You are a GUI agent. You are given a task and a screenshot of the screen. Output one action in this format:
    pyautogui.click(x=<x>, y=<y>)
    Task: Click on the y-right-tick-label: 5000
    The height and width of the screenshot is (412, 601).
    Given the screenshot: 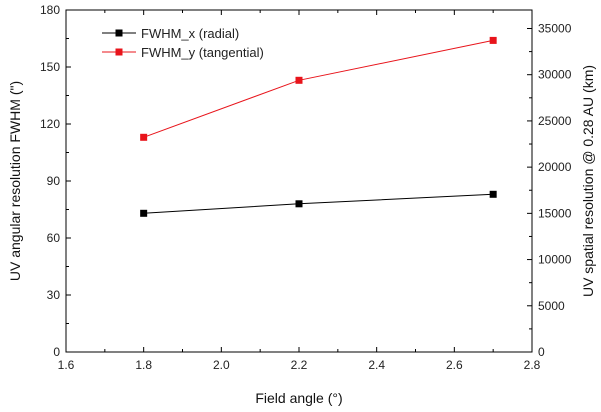 What is the action you would take?
    pyautogui.click(x=551, y=306)
    